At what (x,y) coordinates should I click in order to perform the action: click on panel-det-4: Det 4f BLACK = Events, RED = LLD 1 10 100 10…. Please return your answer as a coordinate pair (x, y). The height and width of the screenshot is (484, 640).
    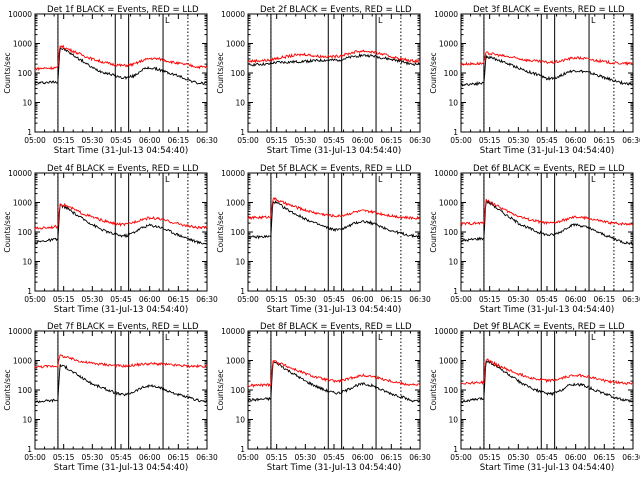
    Looking at the image, I should click on (110, 239).